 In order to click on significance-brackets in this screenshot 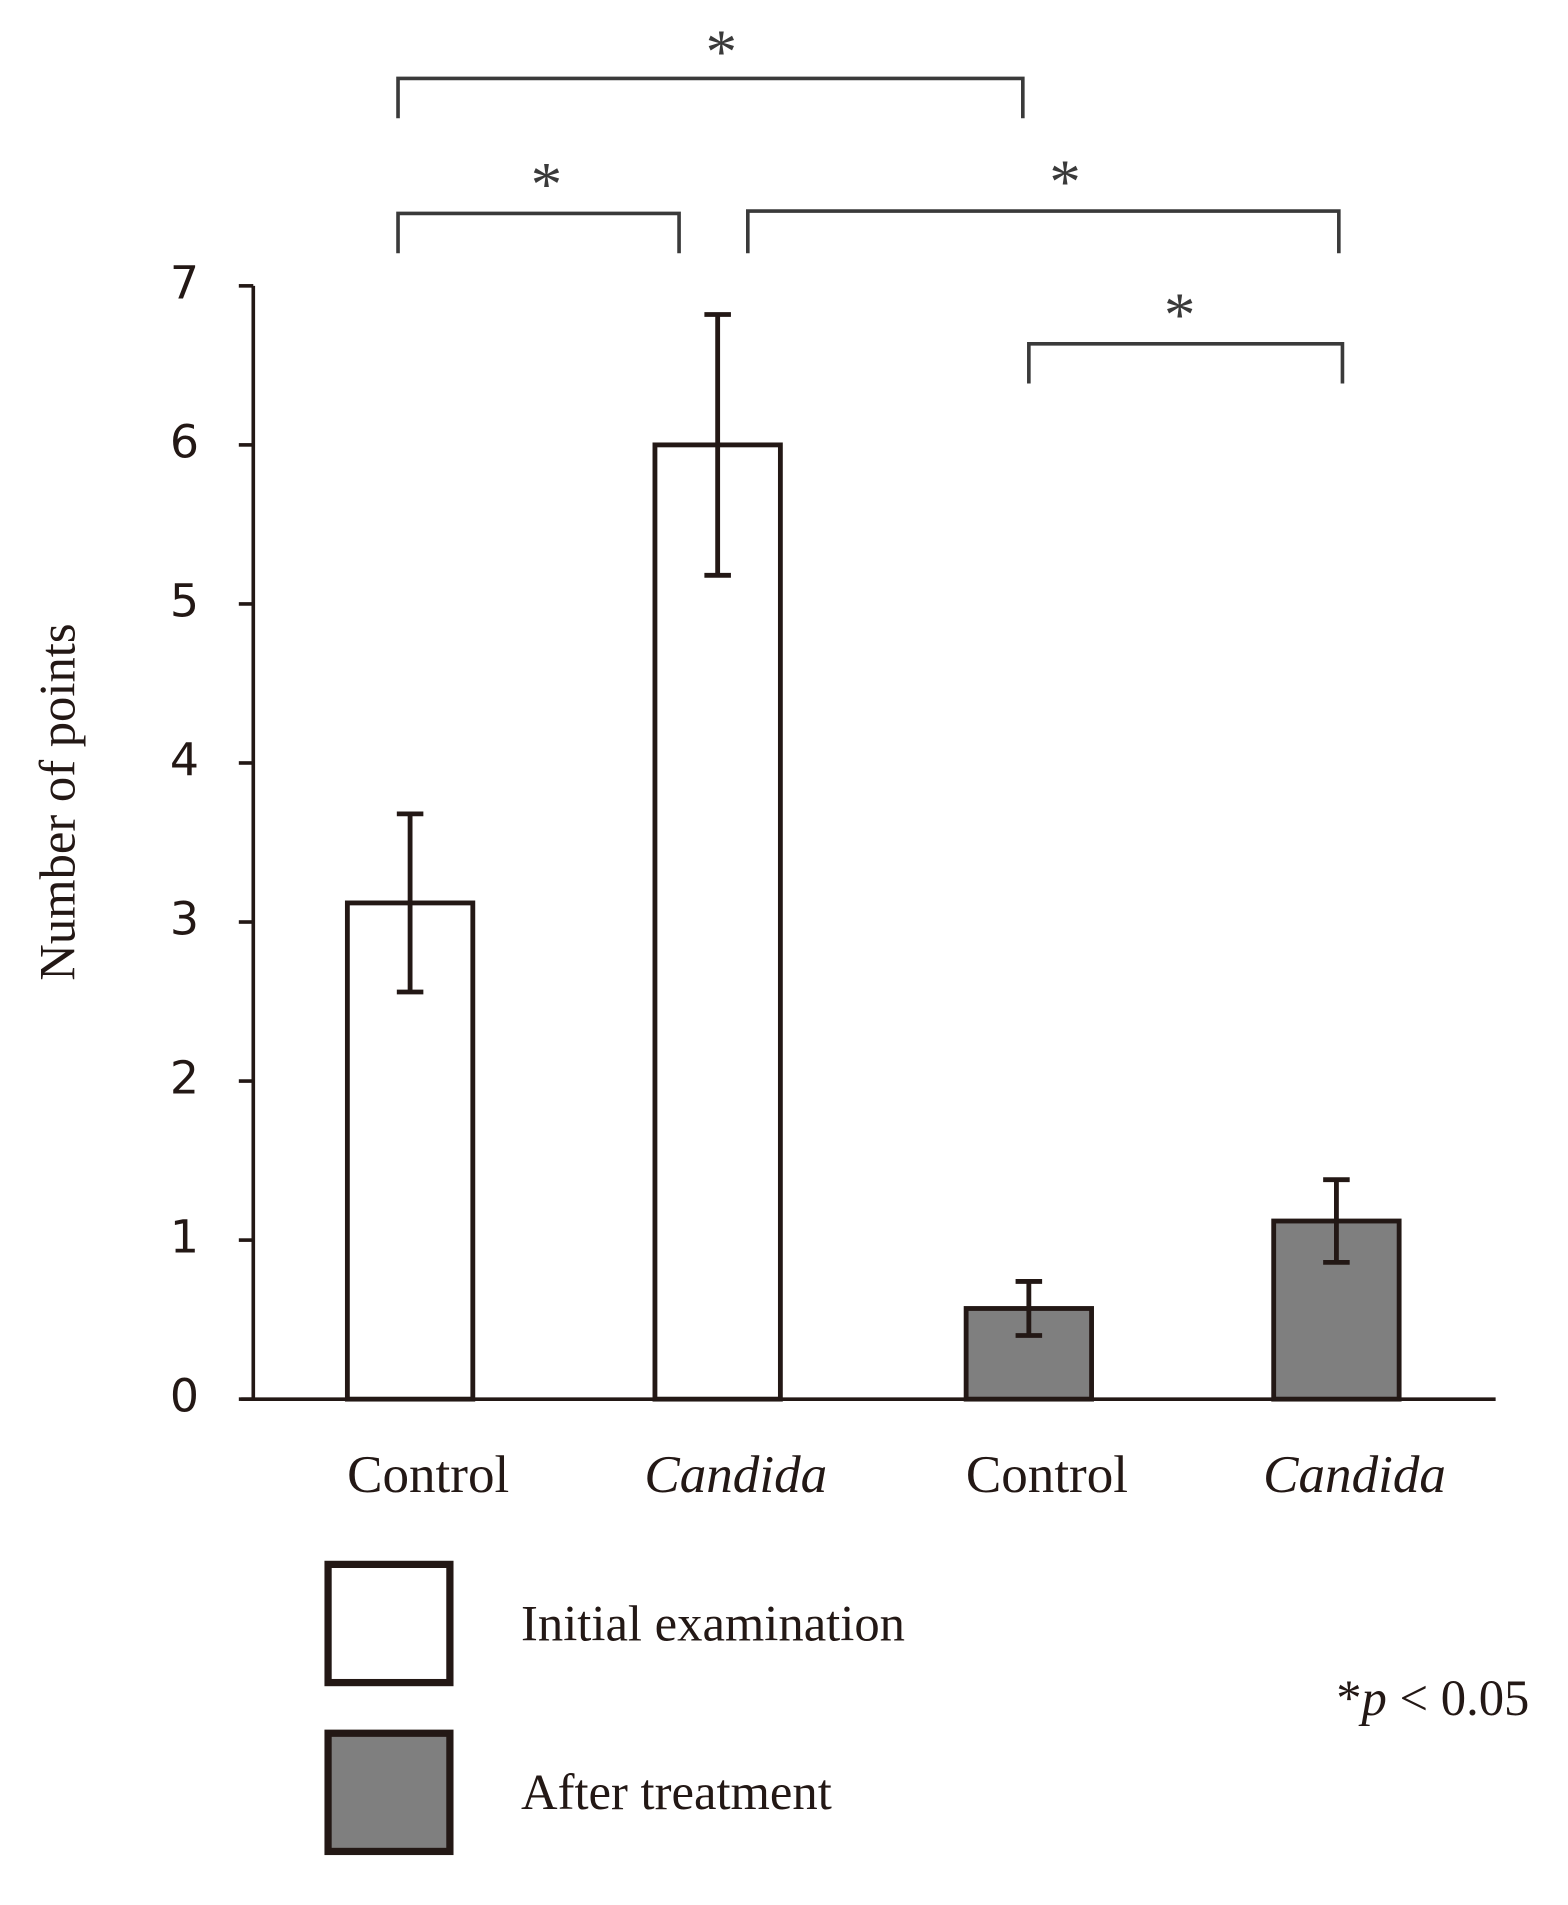, I will do `click(870, 230)`.